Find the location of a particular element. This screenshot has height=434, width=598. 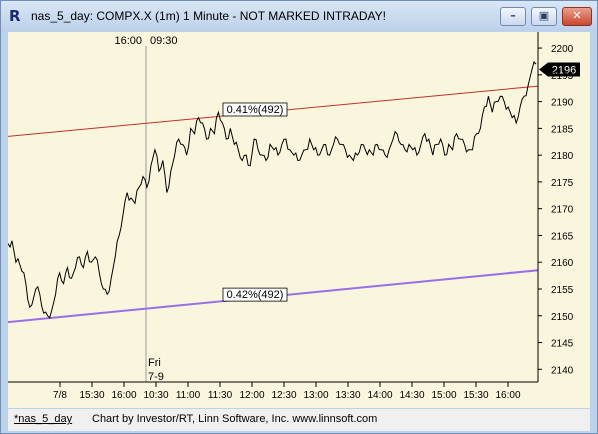

y-tick-label: 2180 is located at coordinates (562, 156).